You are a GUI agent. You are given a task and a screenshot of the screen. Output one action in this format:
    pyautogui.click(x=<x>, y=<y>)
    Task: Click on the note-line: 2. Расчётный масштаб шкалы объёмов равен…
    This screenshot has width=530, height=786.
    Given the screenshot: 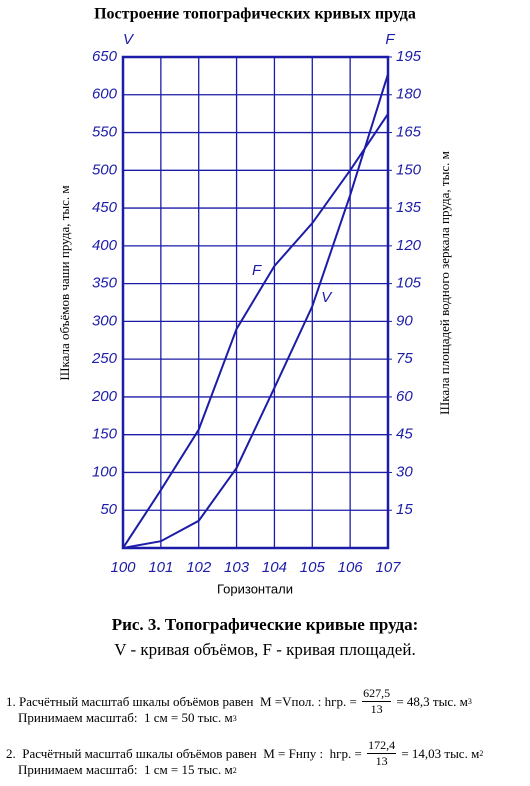 What is the action you would take?
    pyautogui.click(x=244, y=753)
    